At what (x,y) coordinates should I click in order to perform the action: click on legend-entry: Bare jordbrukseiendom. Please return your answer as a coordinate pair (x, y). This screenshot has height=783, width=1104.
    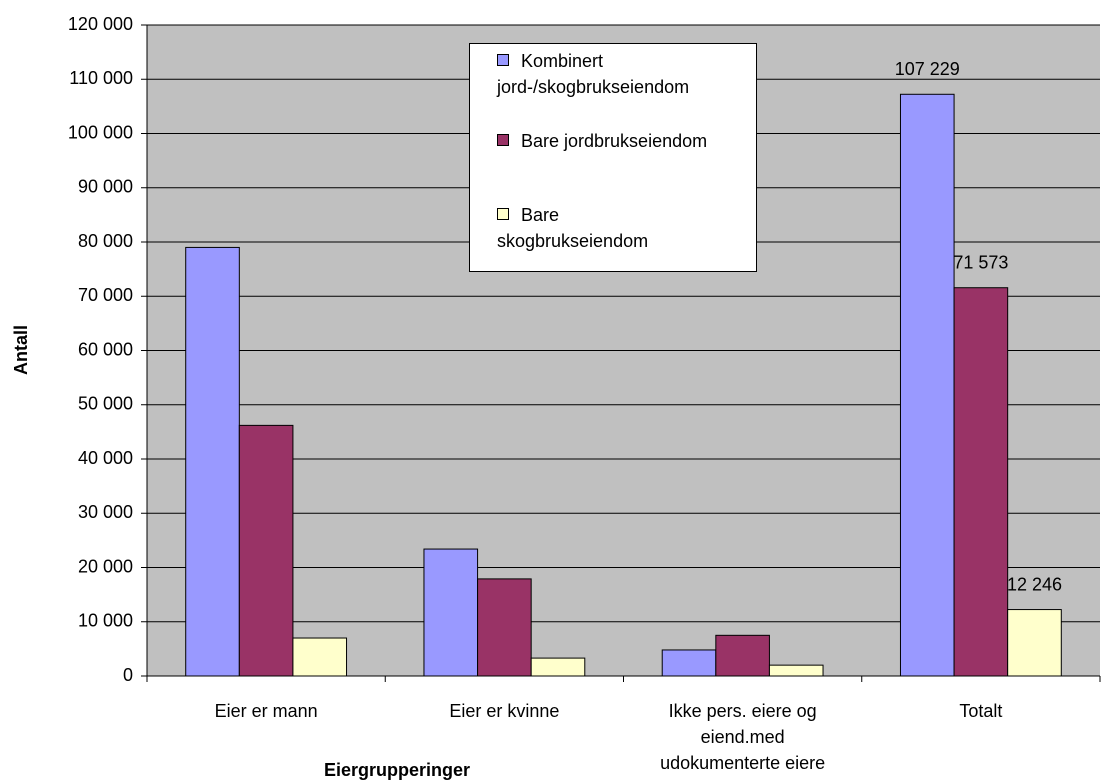
    Looking at the image, I should click on (627, 141).